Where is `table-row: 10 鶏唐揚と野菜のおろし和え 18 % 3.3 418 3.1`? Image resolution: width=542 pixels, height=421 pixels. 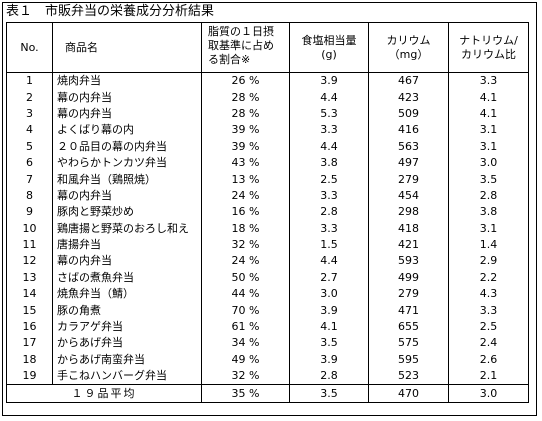 table-row: 10 鶏唐揚と野菜のおろし和え 18 % 3.3 418 3.1 is located at coordinates (267, 228).